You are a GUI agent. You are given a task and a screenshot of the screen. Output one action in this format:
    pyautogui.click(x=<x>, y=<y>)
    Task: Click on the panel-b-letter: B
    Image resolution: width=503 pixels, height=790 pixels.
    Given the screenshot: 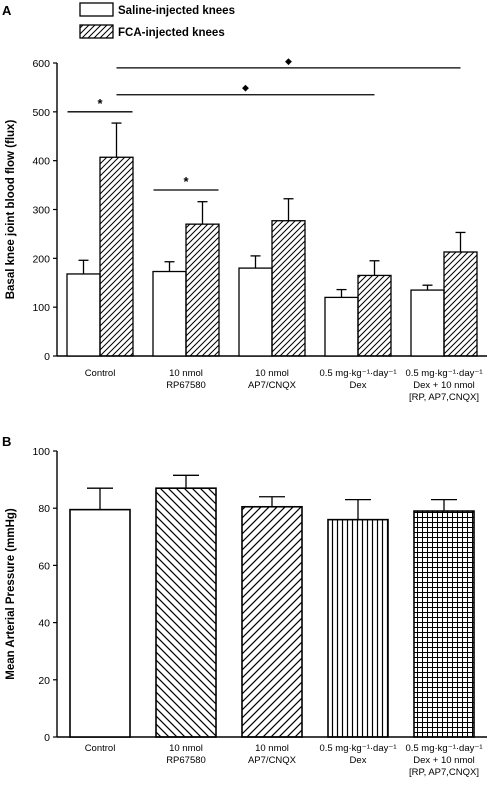 What is the action you would take?
    pyautogui.click(x=6, y=441)
    